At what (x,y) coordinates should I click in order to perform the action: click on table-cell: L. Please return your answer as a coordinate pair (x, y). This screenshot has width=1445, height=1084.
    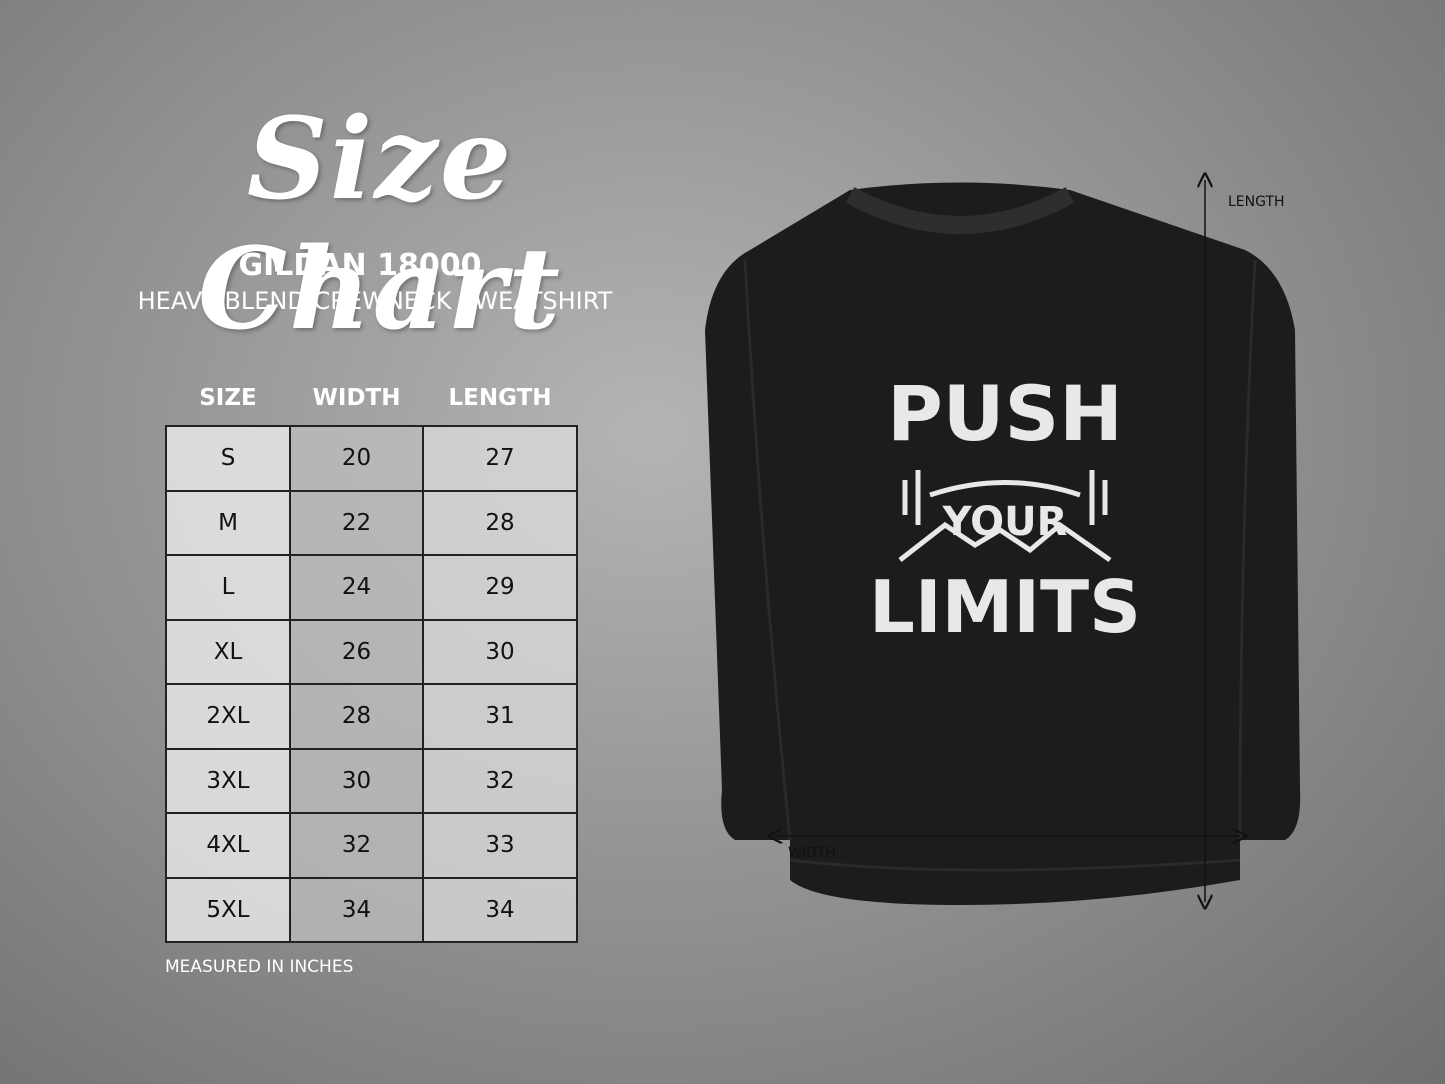
    Looking at the image, I should click on (228, 587).